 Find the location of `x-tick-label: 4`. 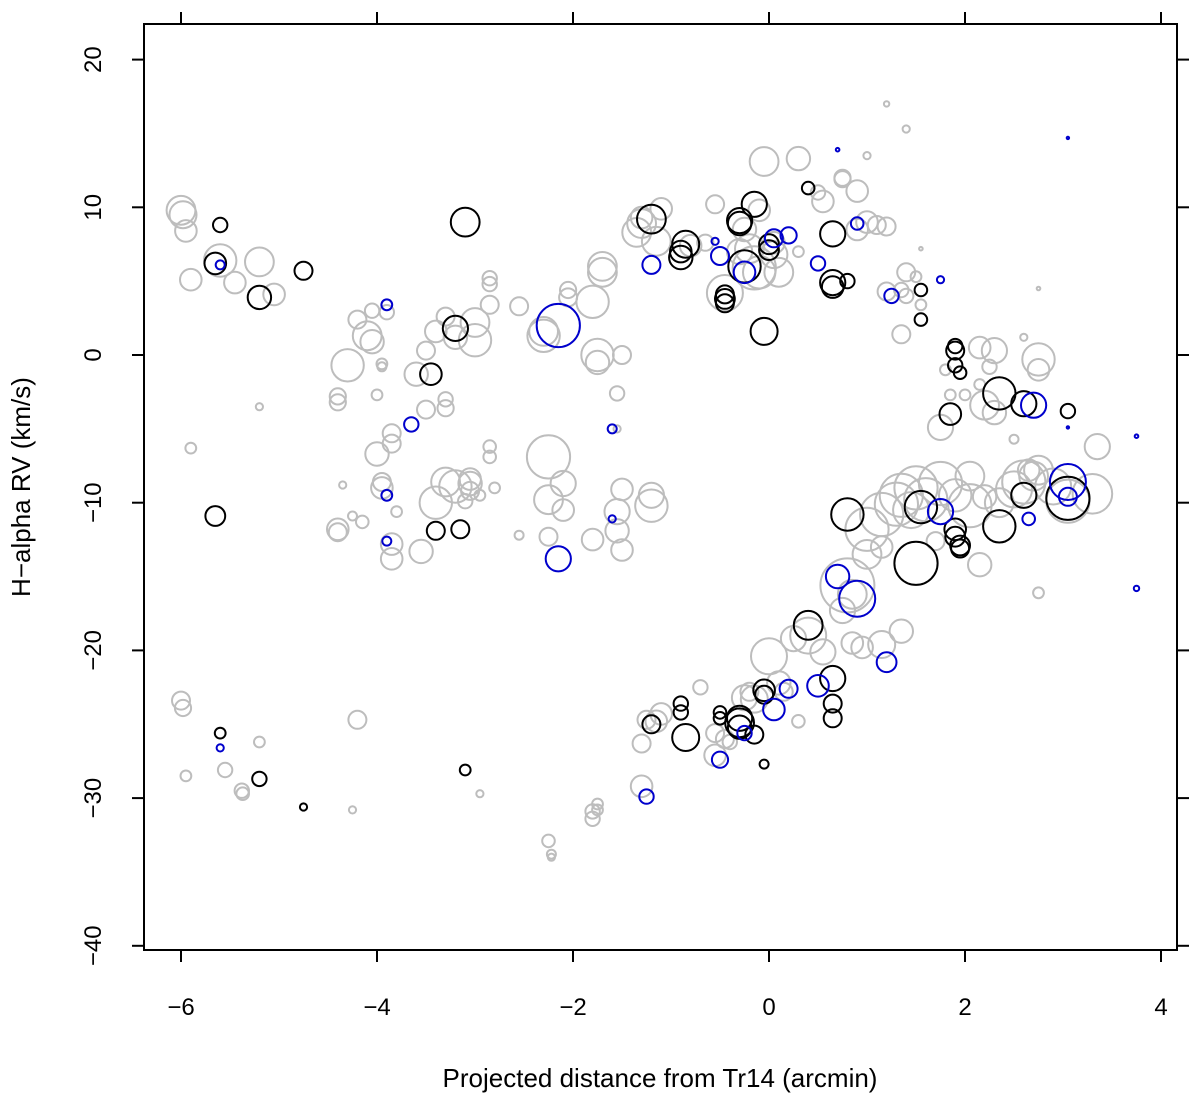

x-tick-label: 4 is located at coordinates (1160, 1007).